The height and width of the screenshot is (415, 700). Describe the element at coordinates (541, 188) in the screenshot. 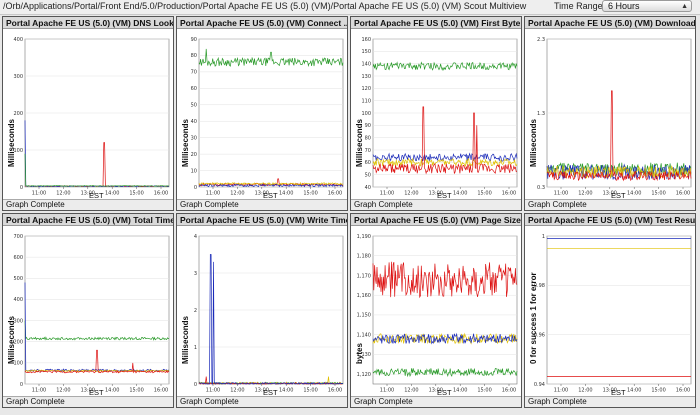

I see `y-tick-label: 0.3` at that location.